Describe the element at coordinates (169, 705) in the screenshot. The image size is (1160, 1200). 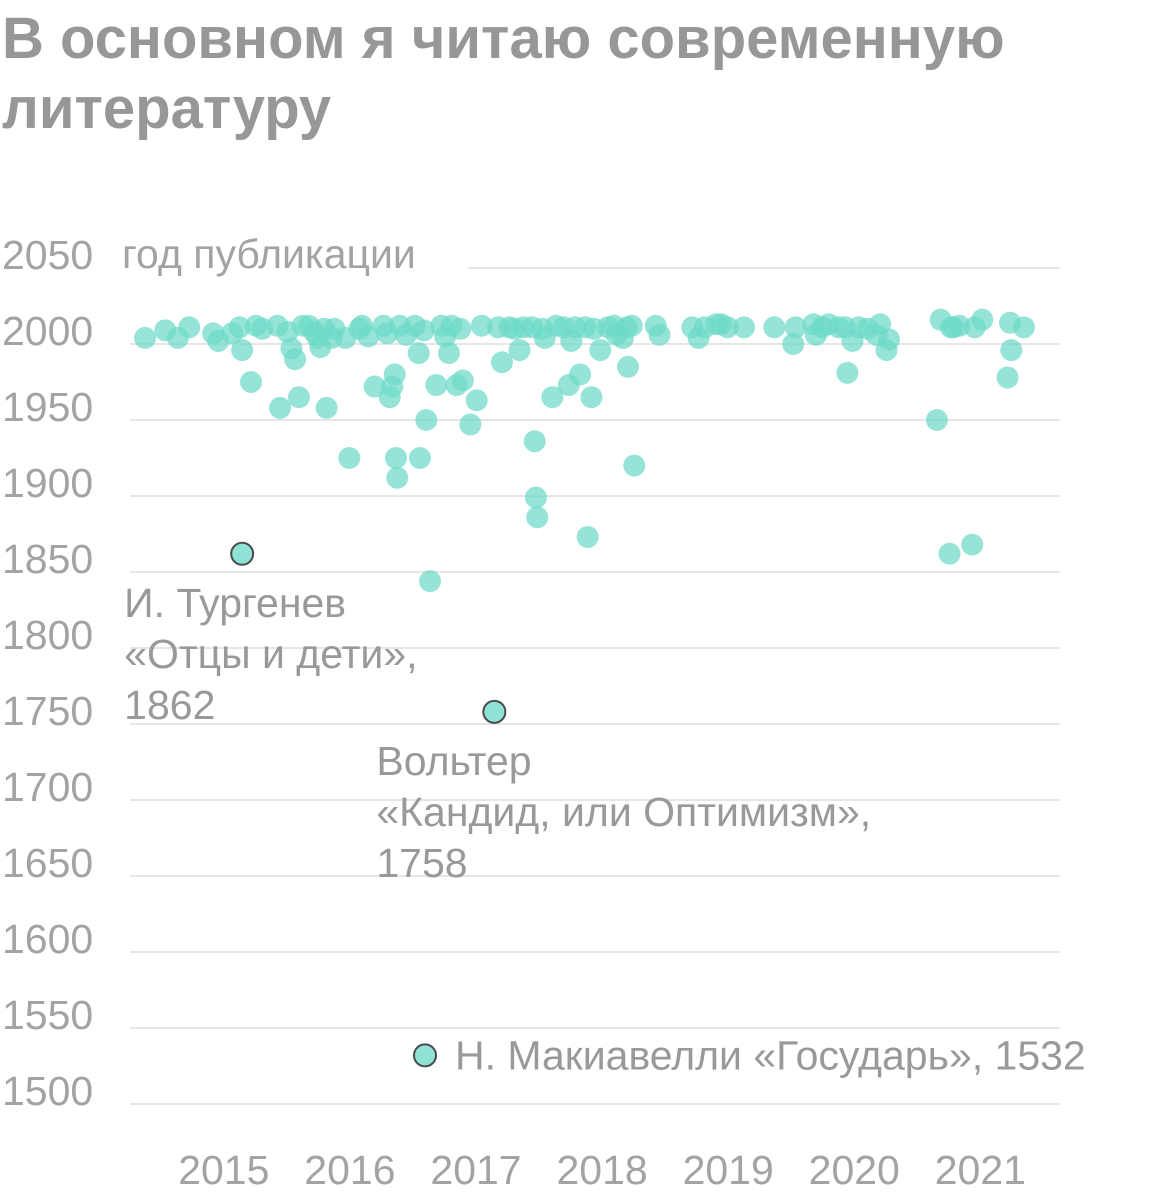
I see `annotation-label: 1862` at that location.